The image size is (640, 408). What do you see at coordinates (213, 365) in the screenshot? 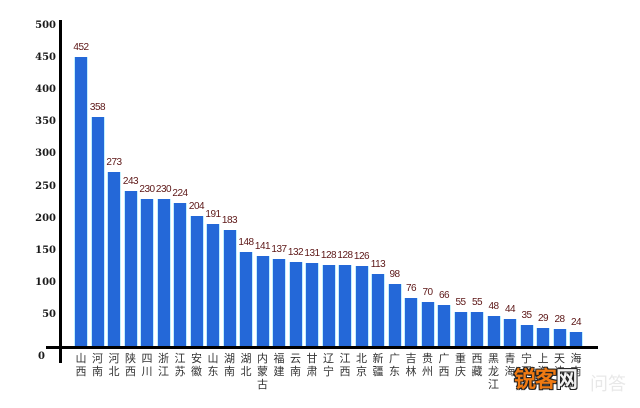
I see `category-label: 山东` at bounding box center [213, 365].